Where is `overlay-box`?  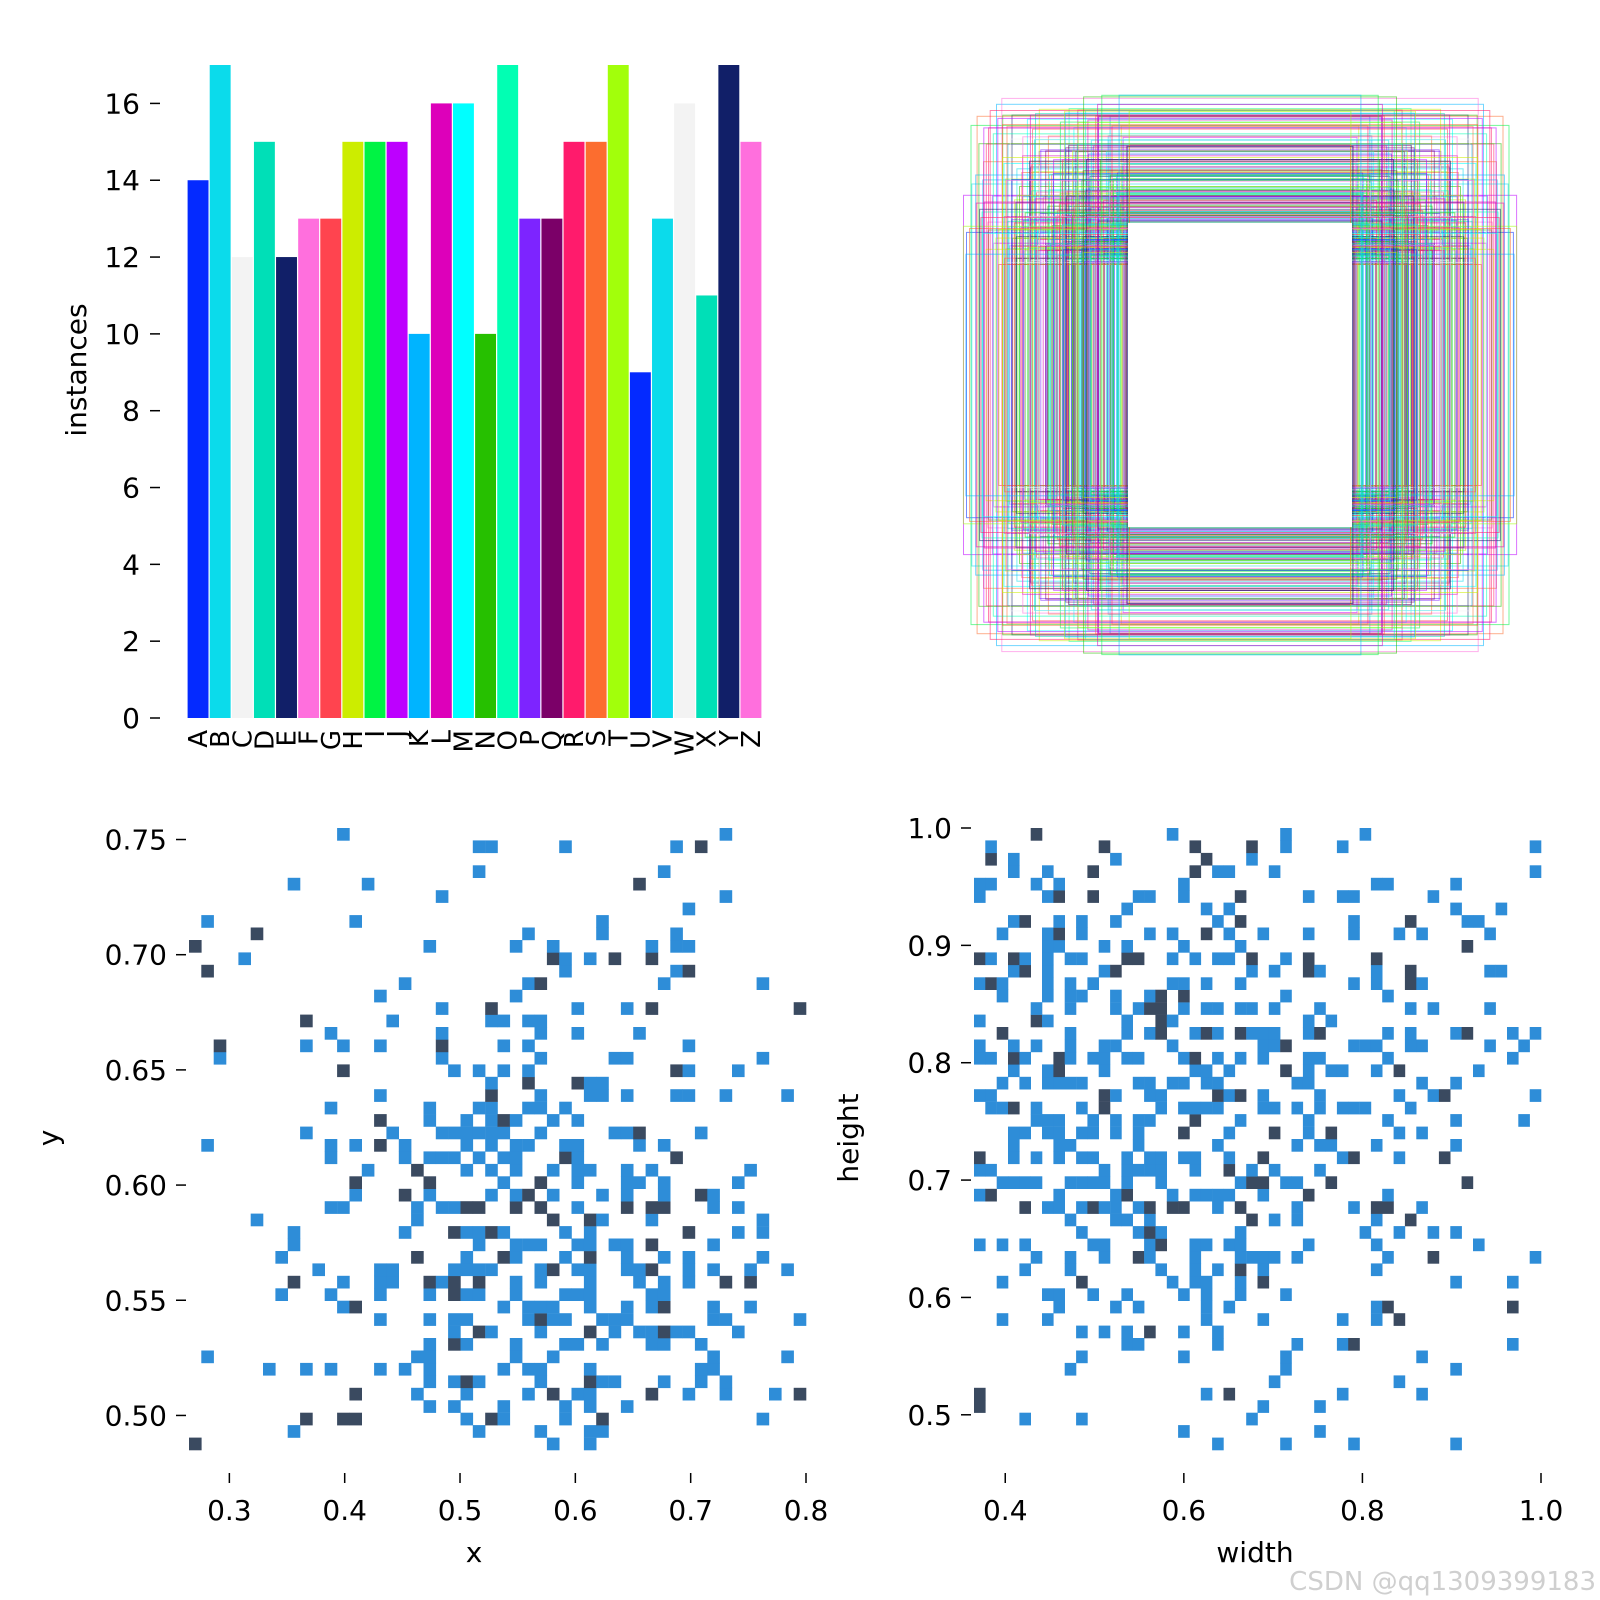 overlay-box is located at coordinates (1240, 375).